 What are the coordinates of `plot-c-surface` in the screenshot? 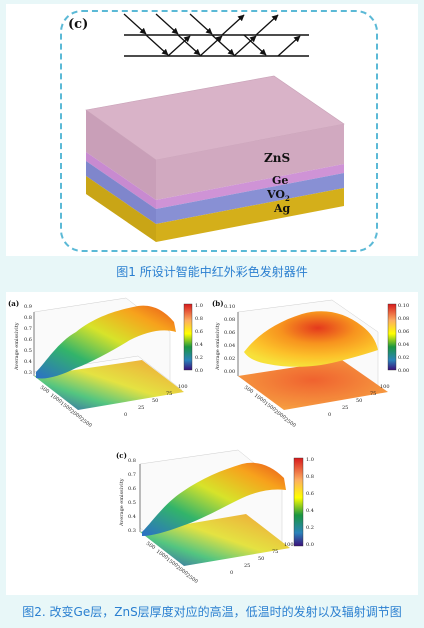 It's located at (214, 499).